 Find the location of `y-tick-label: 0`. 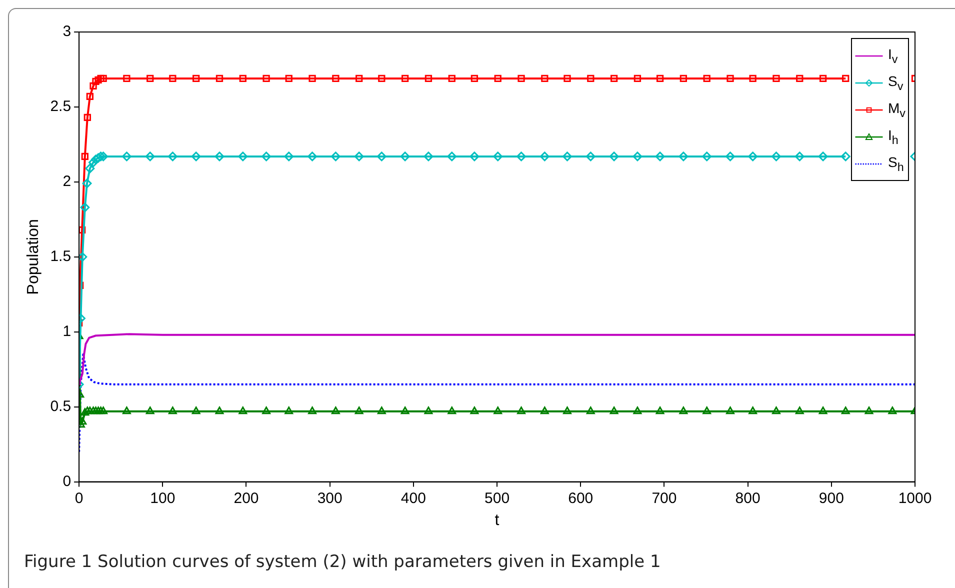

y-tick-label: 0 is located at coordinates (67, 481).